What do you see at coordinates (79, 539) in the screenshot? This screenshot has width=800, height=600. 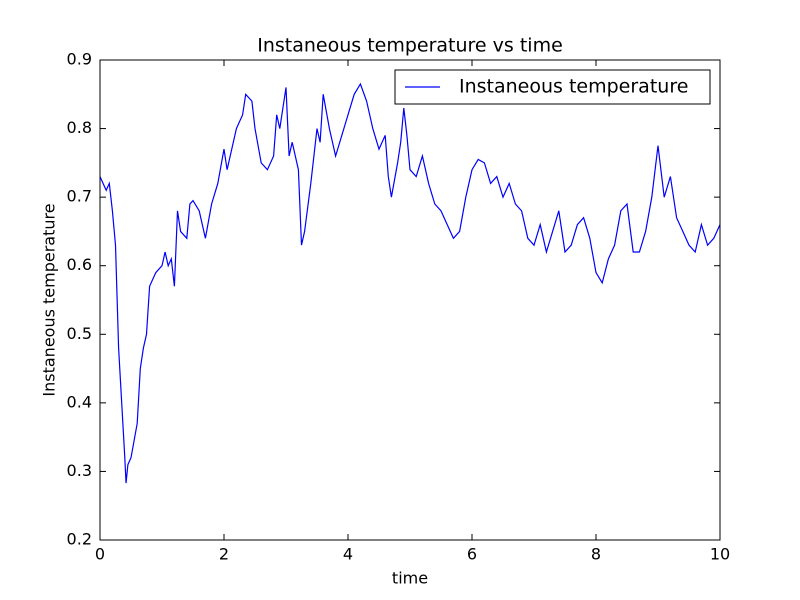 I see `y-tick-label: 0.2` at bounding box center [79, 539].